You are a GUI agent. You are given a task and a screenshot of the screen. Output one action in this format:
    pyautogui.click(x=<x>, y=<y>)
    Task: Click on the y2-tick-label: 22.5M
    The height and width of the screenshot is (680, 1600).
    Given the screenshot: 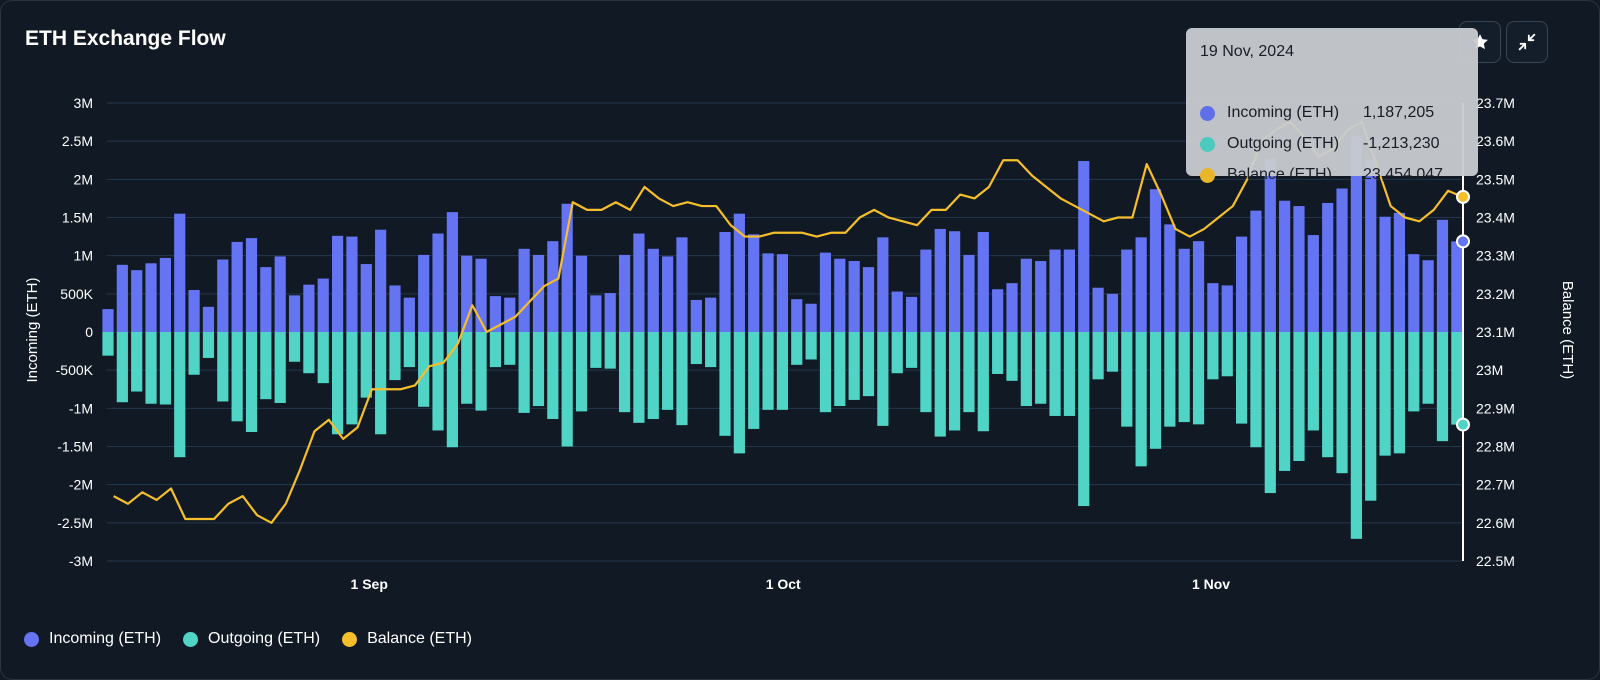 What is the action you would take?
    pyautogui.click(x=1495, y=561)
    